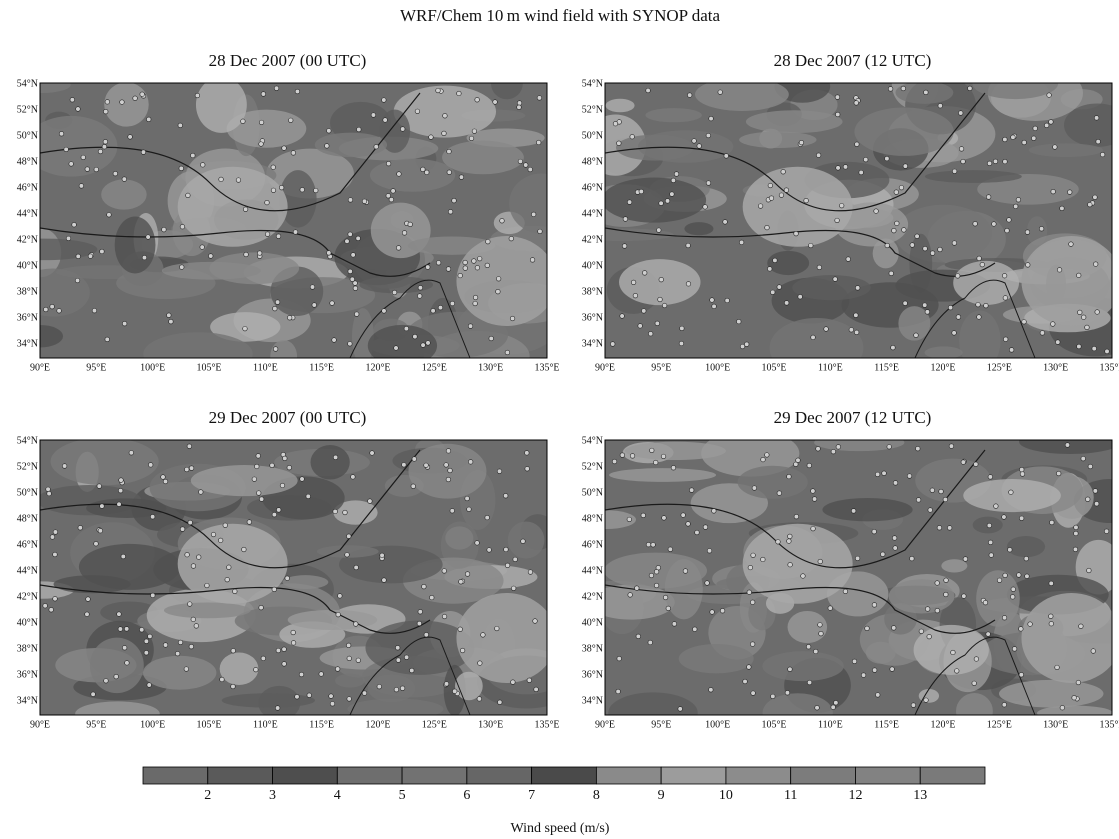  What do you see at coordinates (466, 795) in the screenshot?
I see `colorbar-label: 6` at bounding box center [466, 795].